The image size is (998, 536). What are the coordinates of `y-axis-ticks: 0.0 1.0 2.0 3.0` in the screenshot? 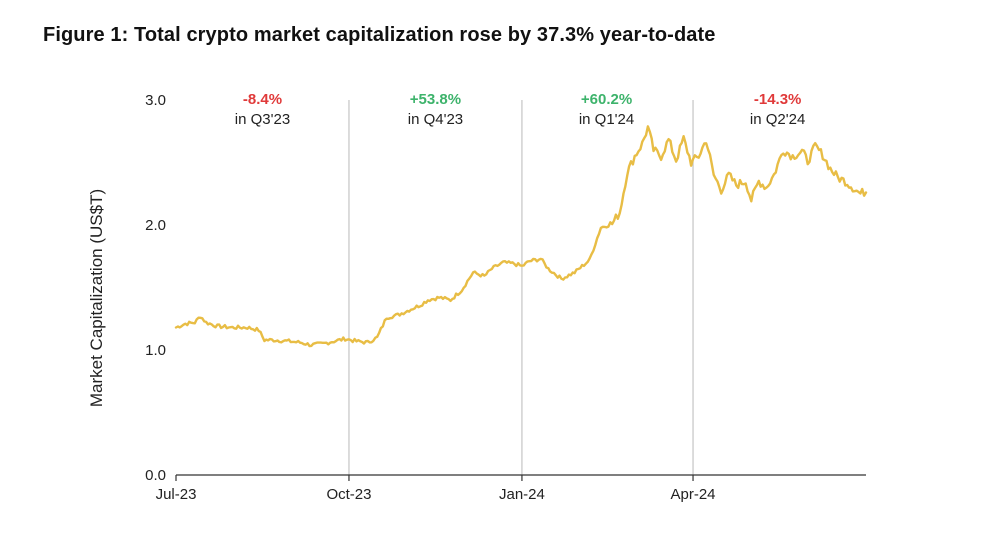 It's located at (155, 288).